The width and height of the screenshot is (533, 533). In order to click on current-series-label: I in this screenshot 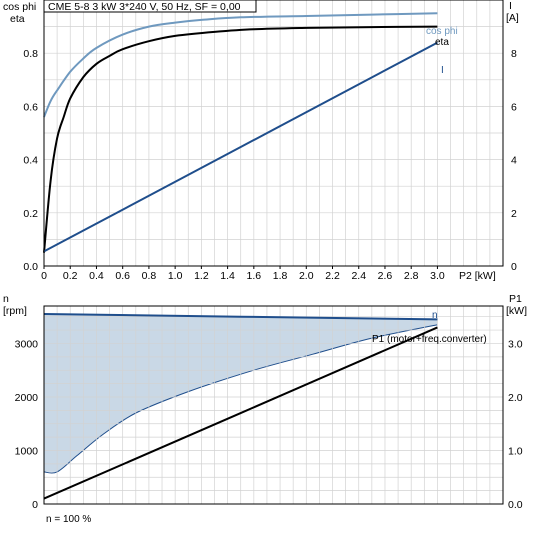, I will do `click(442, 70)`.